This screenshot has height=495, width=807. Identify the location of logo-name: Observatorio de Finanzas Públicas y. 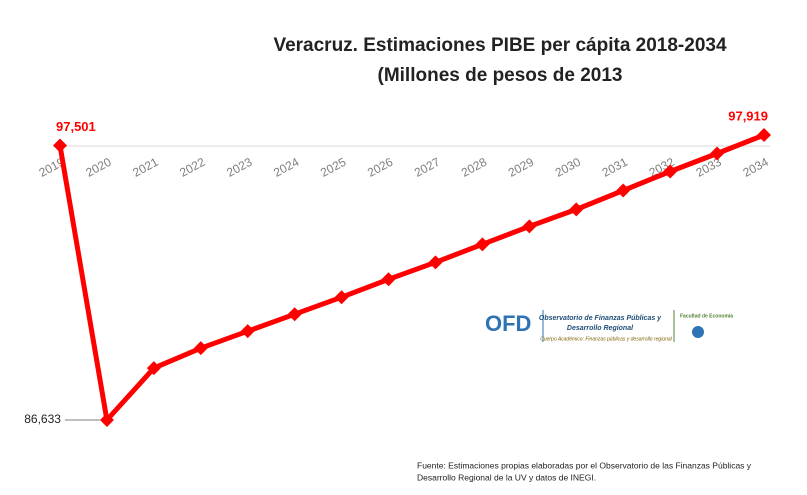
(600, 318).